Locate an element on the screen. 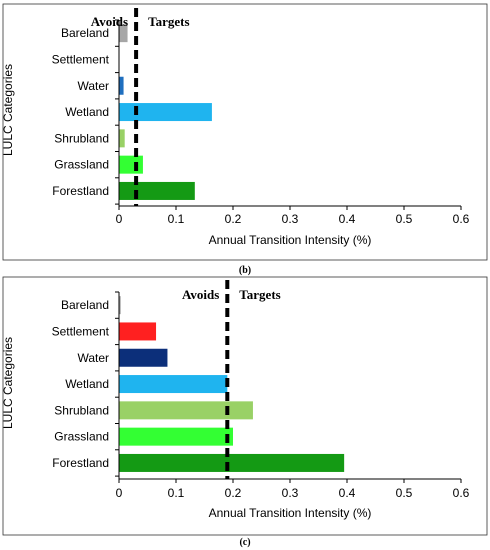 The image size is (490, 550). chart-c-ylabel: LULC Categories is located at coordinates (8, 383).